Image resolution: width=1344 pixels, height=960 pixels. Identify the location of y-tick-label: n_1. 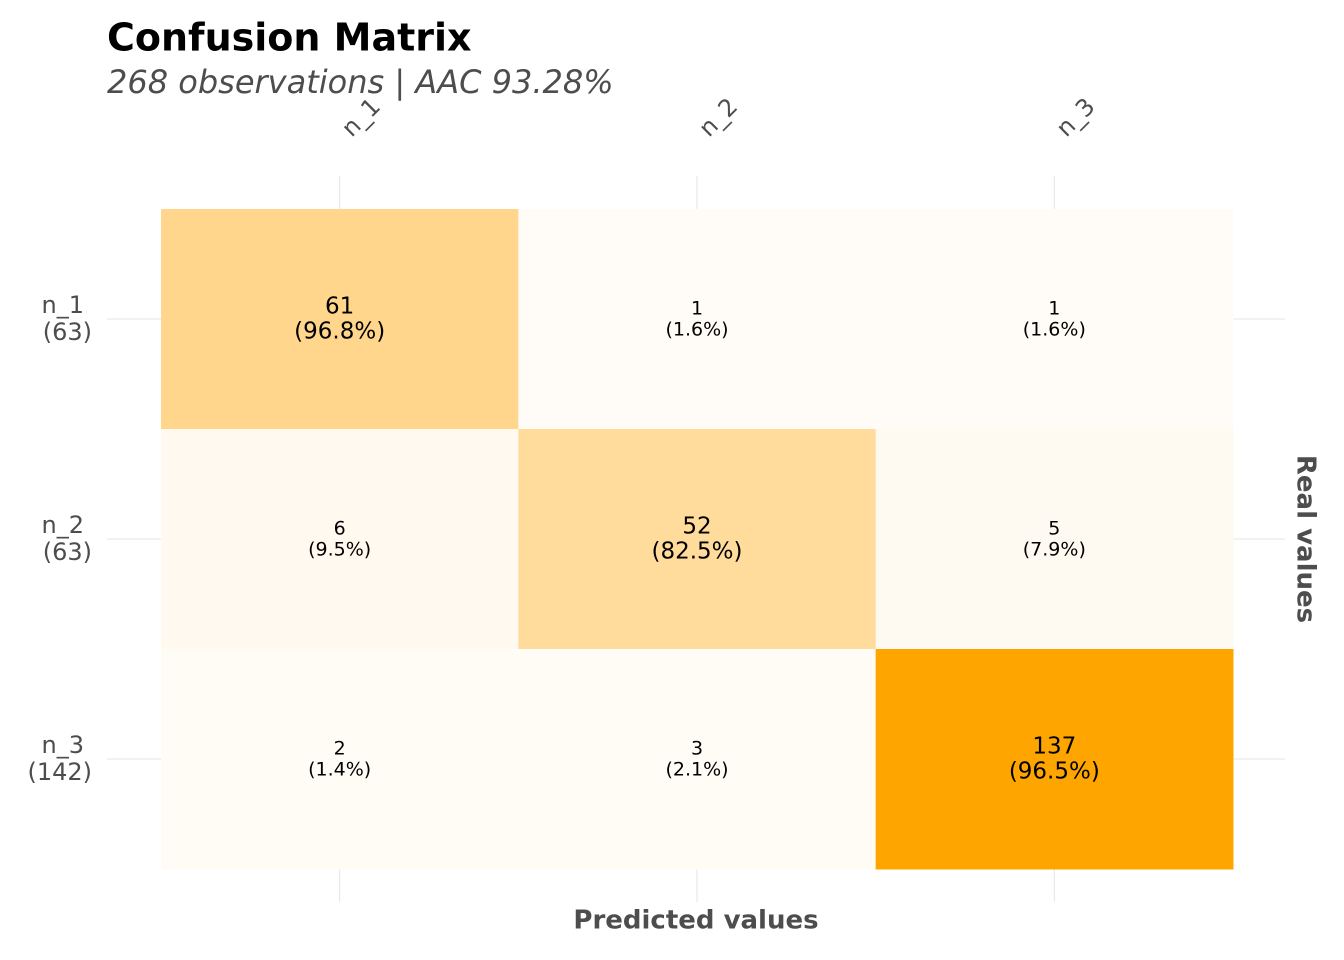
(63, 305).